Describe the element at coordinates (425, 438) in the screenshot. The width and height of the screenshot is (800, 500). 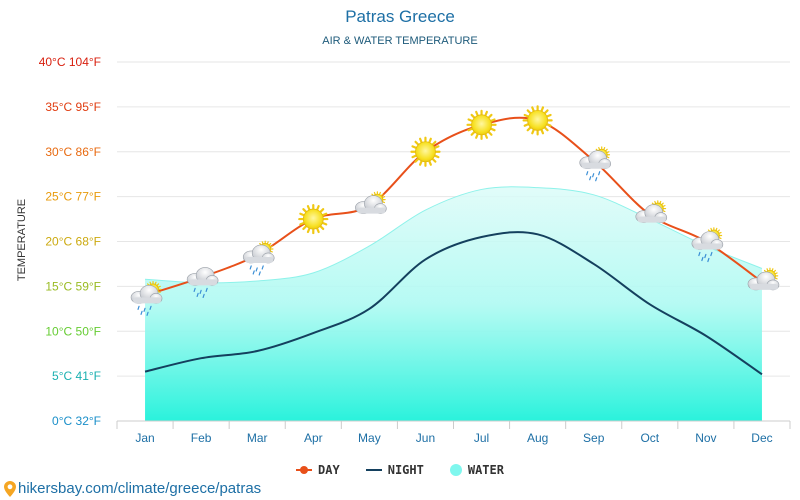
I see `x-tick-label: Jun` at that location.